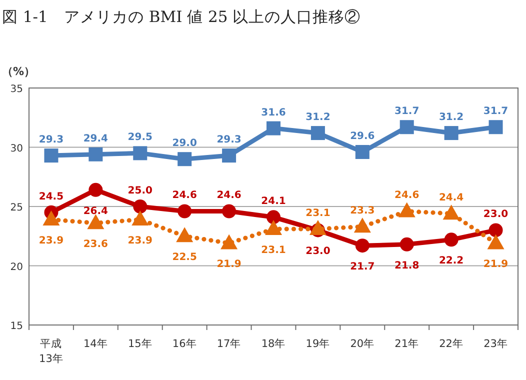 This screenshot has width=526, height=380. What do you see at coordinates (16, 89) in the screenshot?
I see `y-tick-label: 35` at bounding box center [16, 89].